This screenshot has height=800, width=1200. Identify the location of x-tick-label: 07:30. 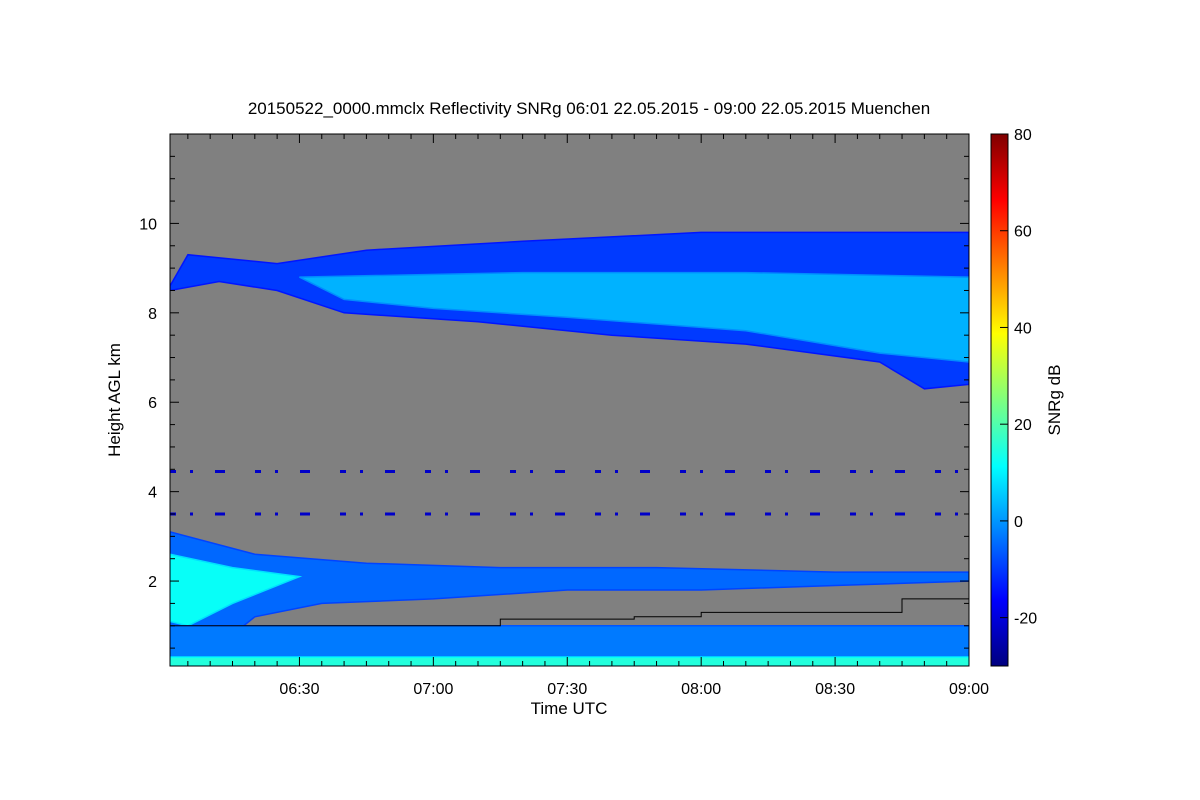
(567, 689).